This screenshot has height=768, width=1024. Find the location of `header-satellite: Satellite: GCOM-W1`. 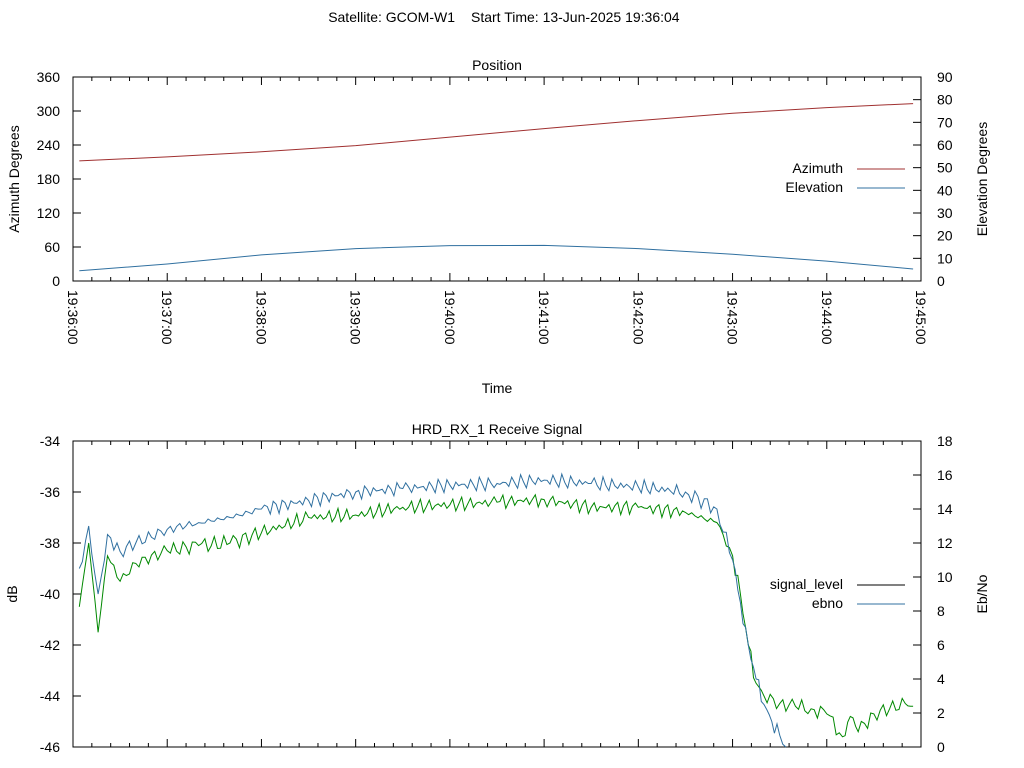

header-satellite: Satellite: GCOM-W1 is located at coordinates (391, 17).